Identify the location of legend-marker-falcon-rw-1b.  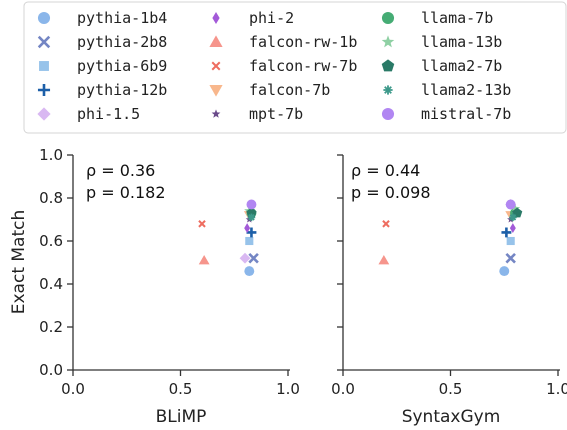
(216, 41).